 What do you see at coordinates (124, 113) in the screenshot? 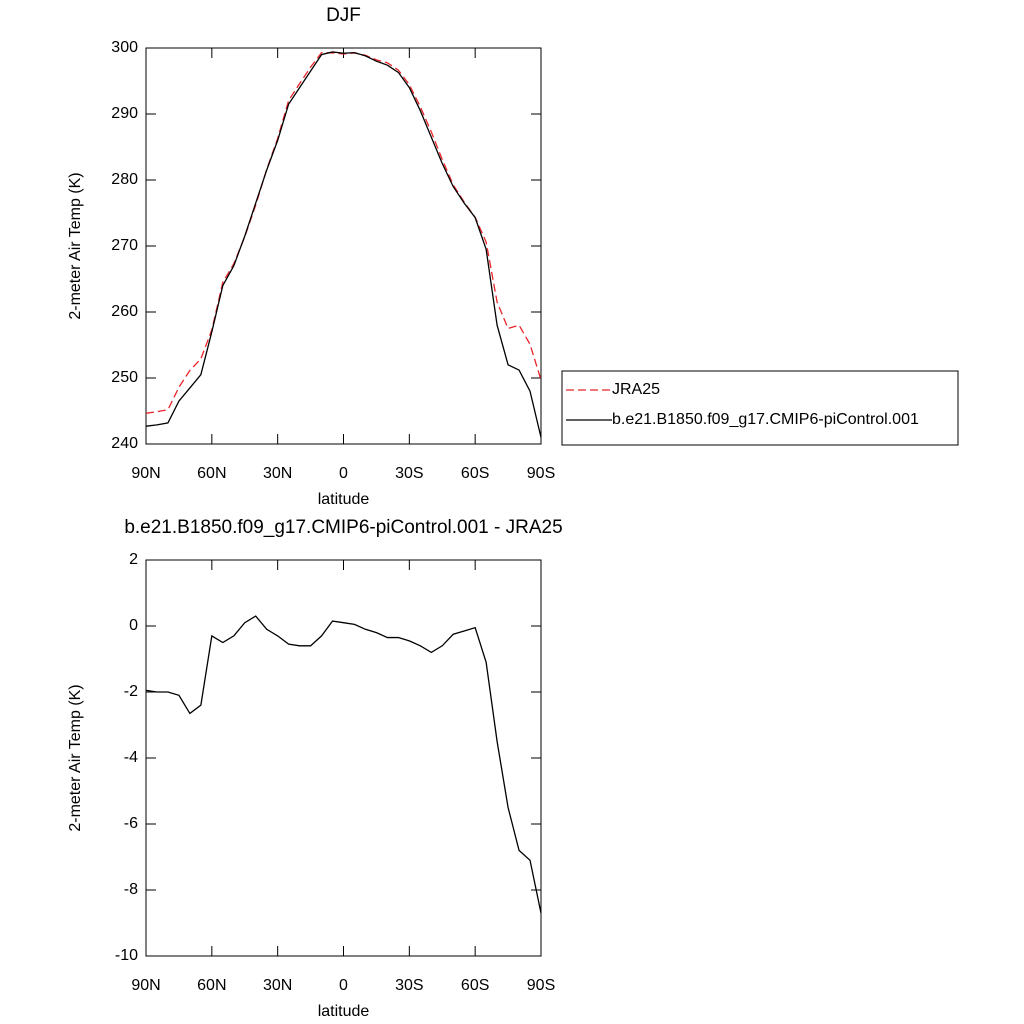
I see `y-tick-label: 290` at bounding box center [124, 113].